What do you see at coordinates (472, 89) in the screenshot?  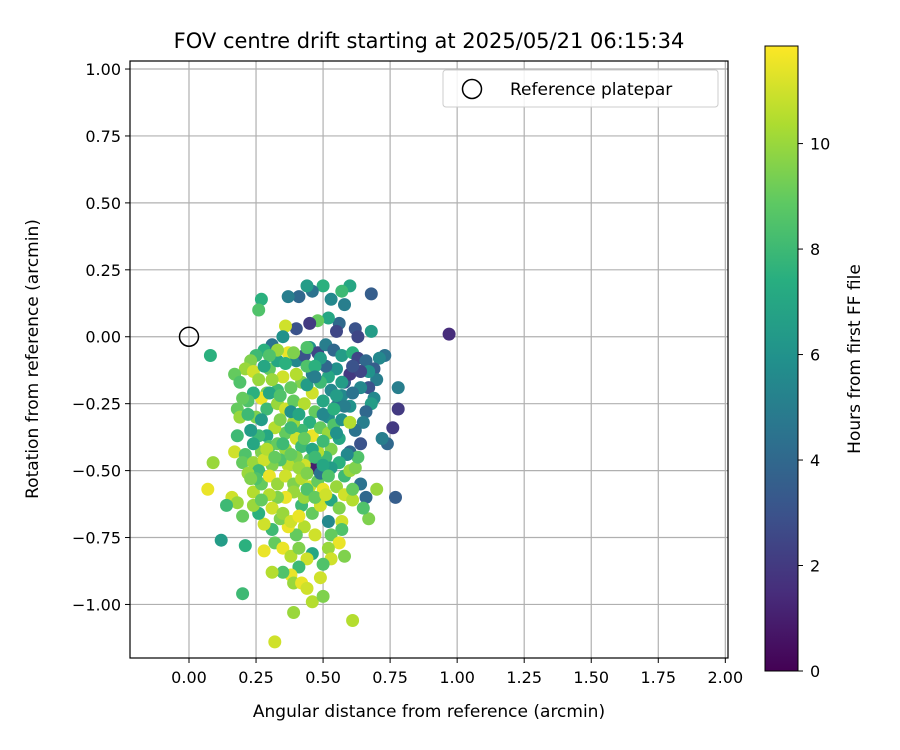 I see `legend-marker-icon` at bounding box center [472, 89].